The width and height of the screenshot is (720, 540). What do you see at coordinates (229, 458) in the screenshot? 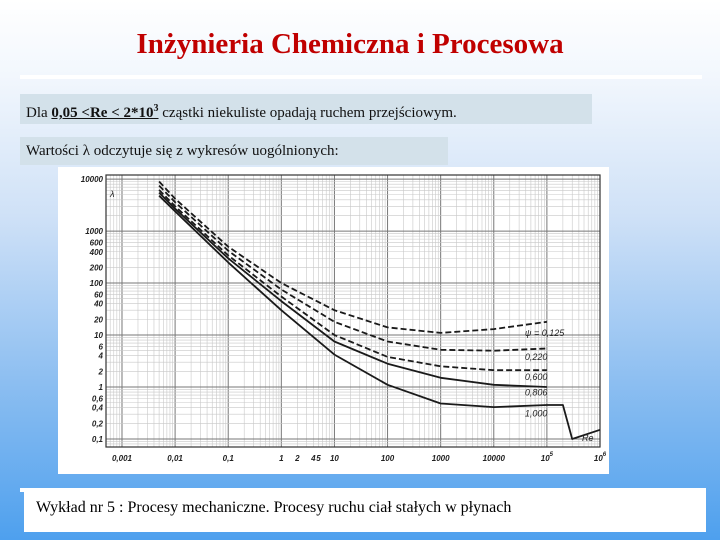
I see `x-tick-label: 0,1` at bounding box center [229, 458].